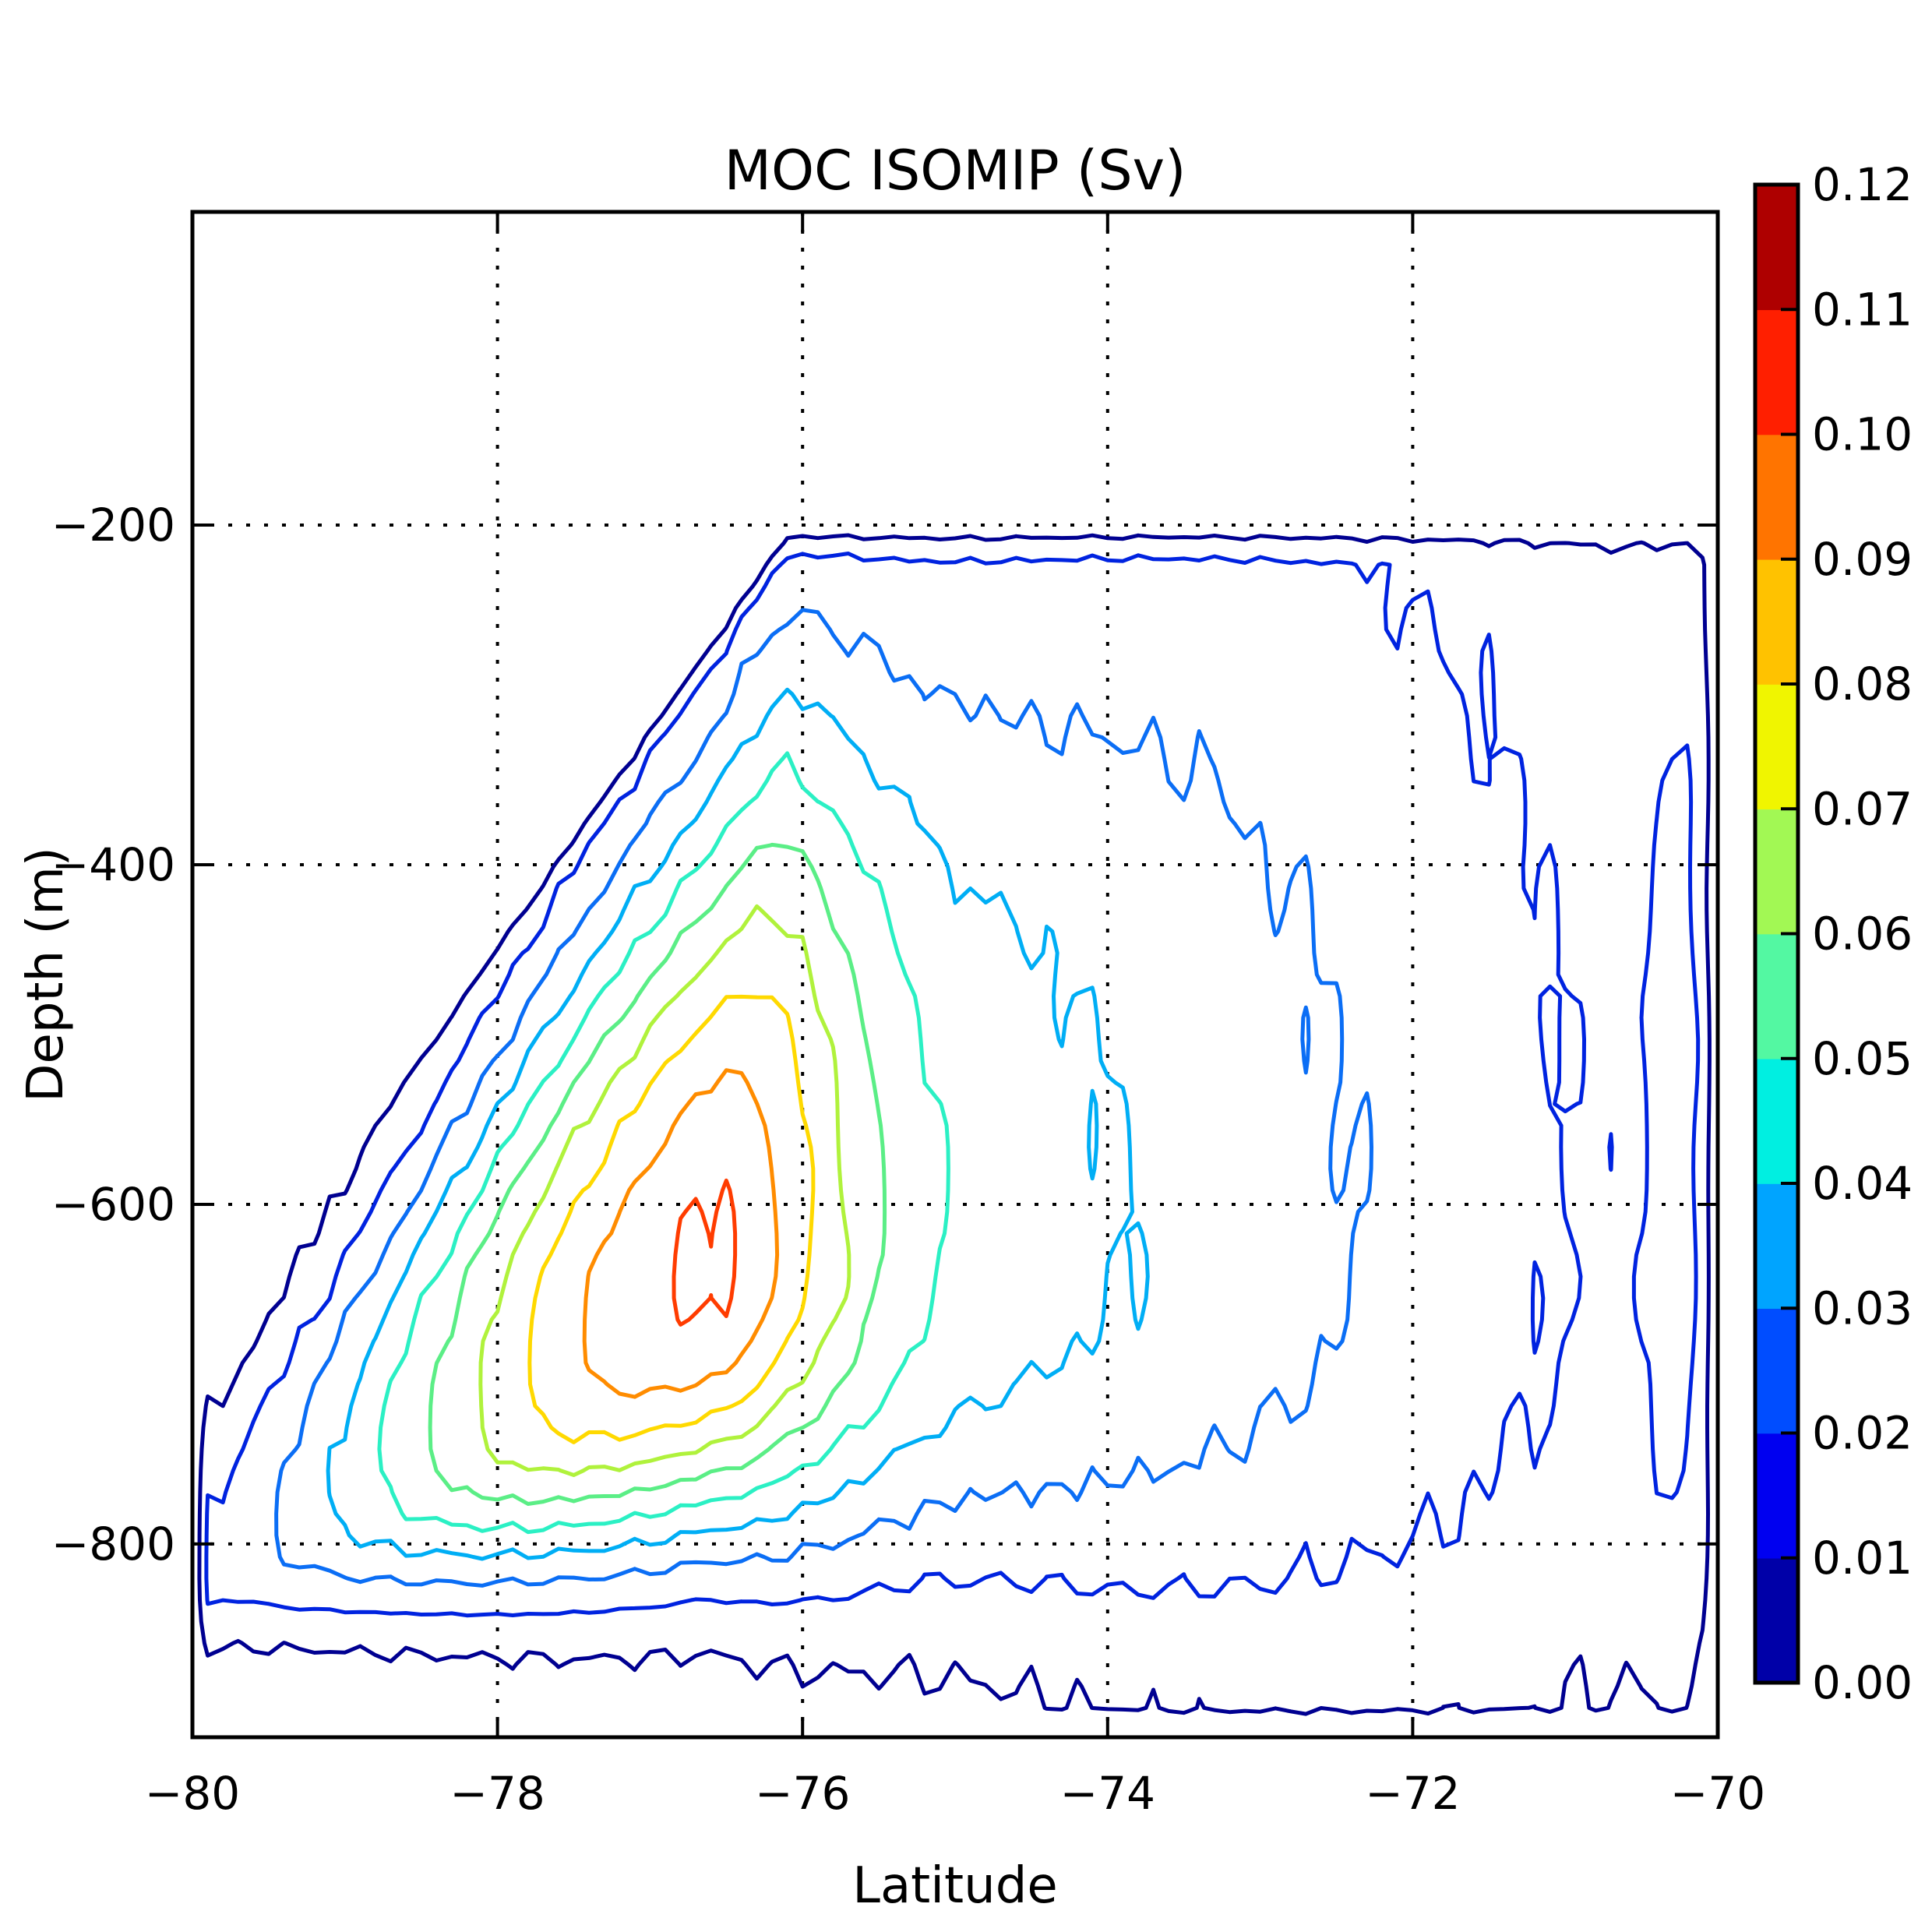 The height and width of the screenshot is (1932, 1932). Describe the element at coordinates (1863, 1308) in the screenshot. I see `colorbar-tick-label: 0.03` at that location.